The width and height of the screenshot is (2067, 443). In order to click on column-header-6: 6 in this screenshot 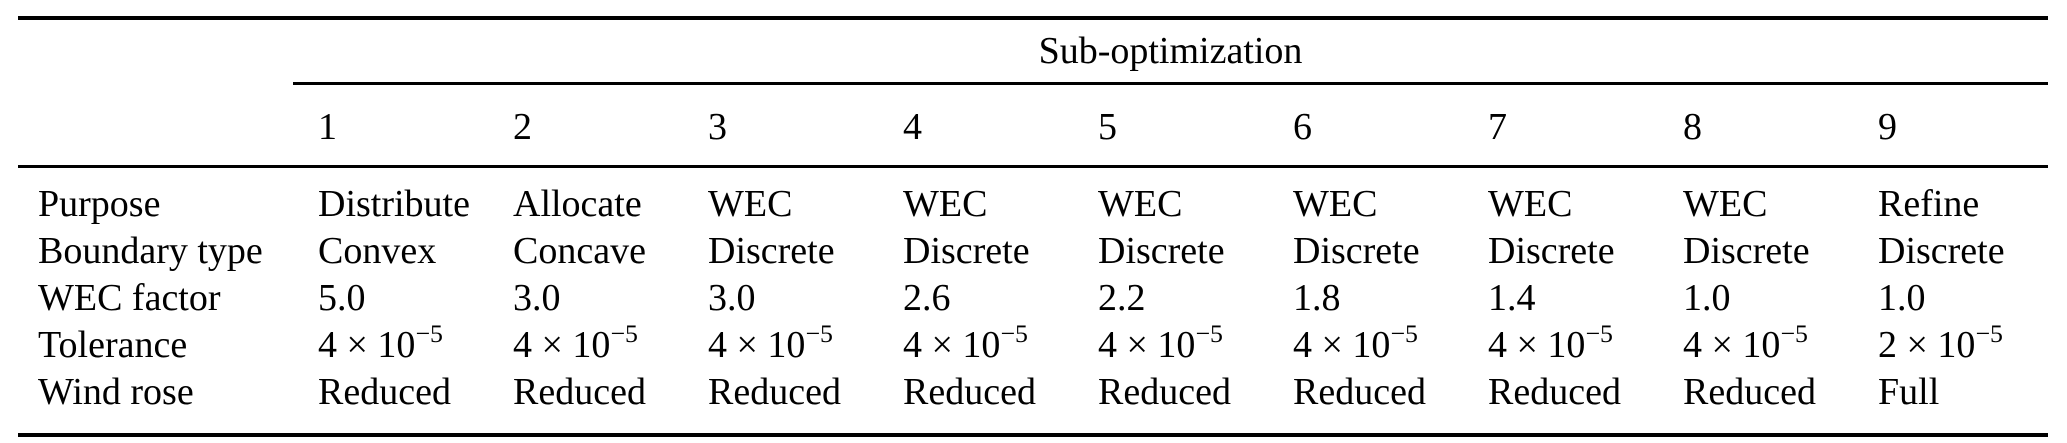, I will do `click(1365, 125)`.